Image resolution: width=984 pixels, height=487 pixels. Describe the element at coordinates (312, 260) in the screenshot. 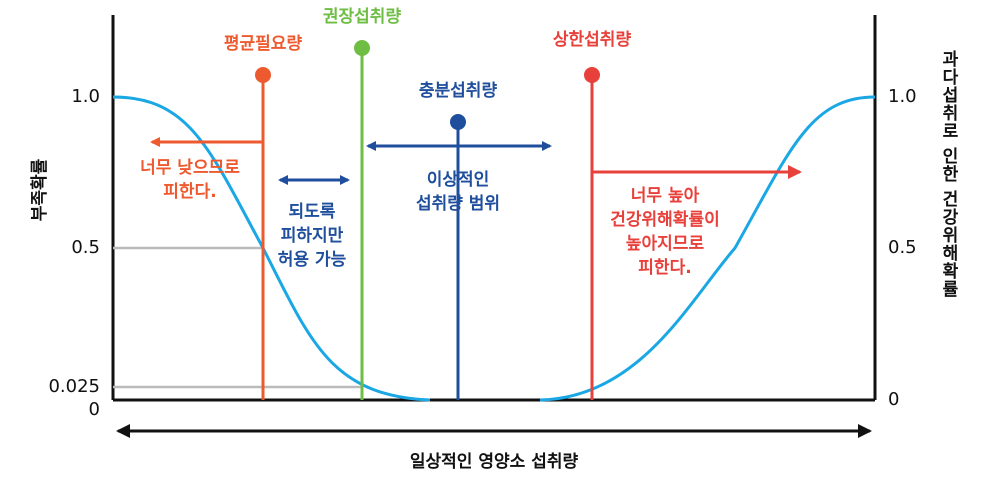

I see `note-text: 허용 가능` at that location.